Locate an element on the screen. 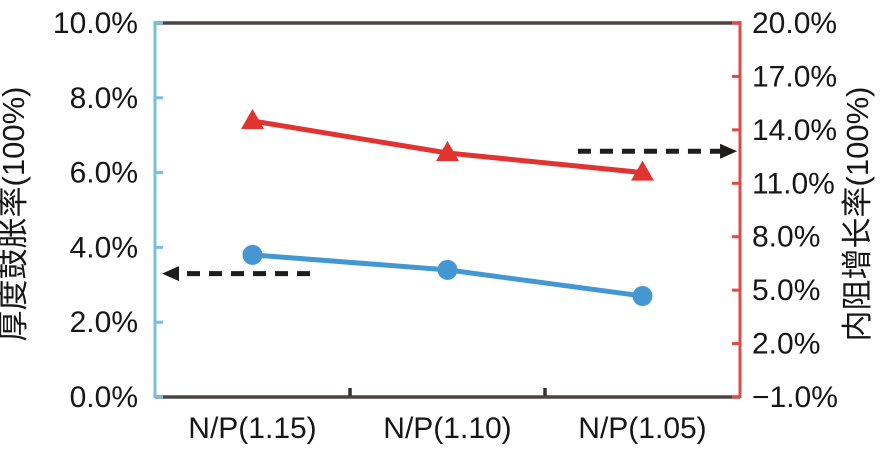 This screenshot has width=891, height=449. left-axis-tick-label: 2.0% is located at coordinates (104, 322).